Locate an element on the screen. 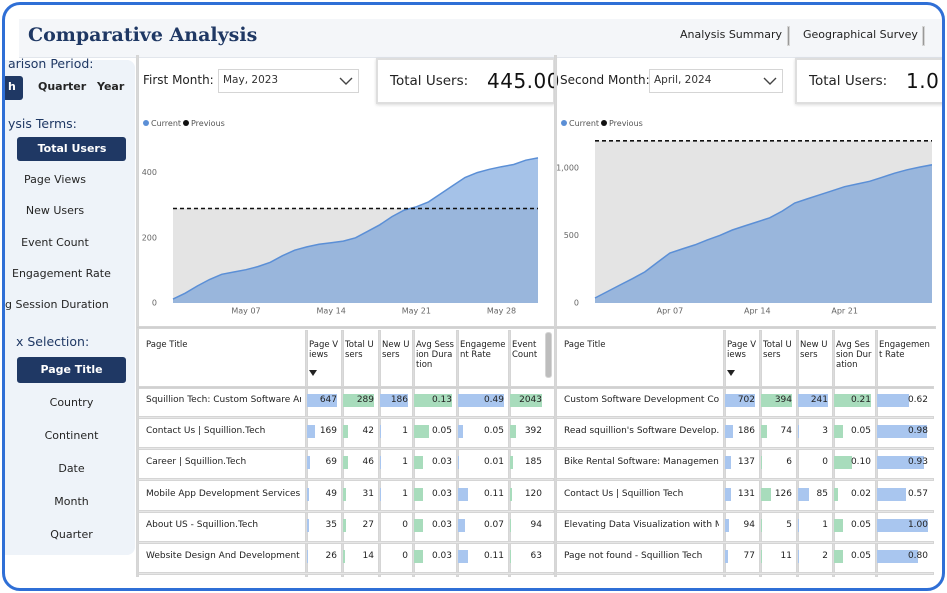 The image size is (947, 593). y-tick-label: 200 is located at coordinates (149, 237).